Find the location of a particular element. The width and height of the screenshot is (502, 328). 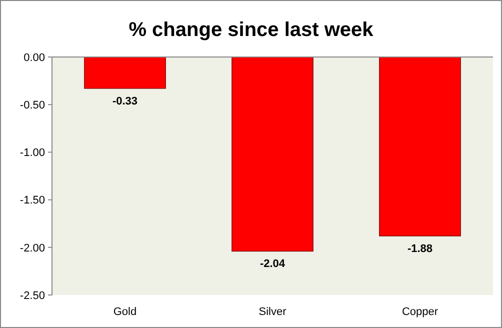

y-tick-label: -1.50 is located at coordinates (32, 200).